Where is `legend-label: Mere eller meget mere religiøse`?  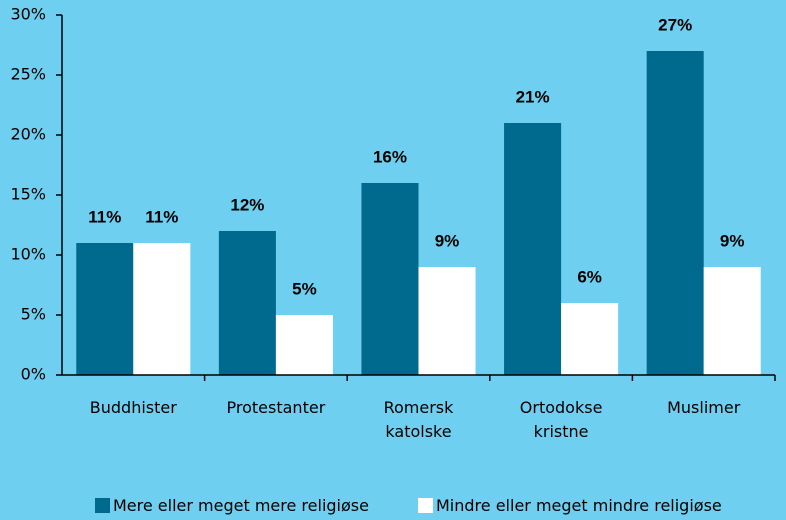
legend-label: Mere eller meget mere religiøse is located at coordinates (241, 505).